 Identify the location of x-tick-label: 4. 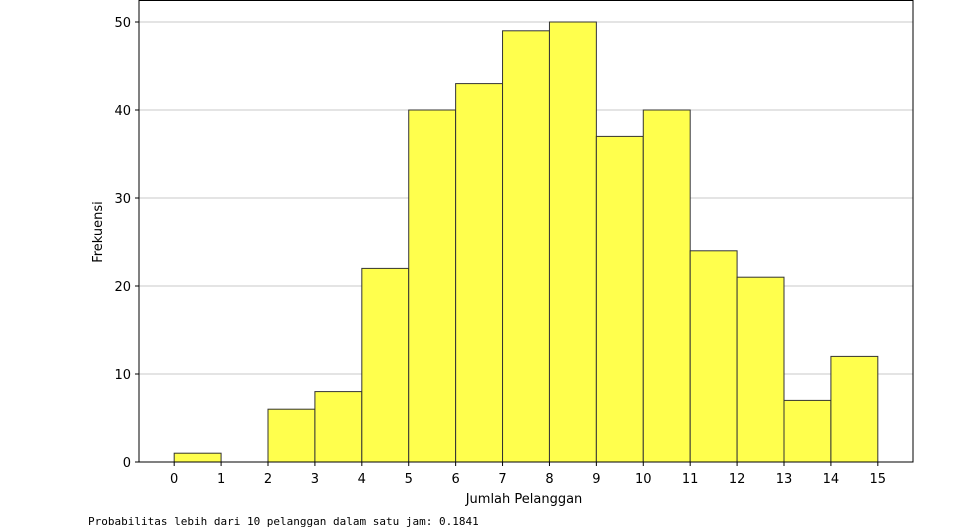
(362, 479).